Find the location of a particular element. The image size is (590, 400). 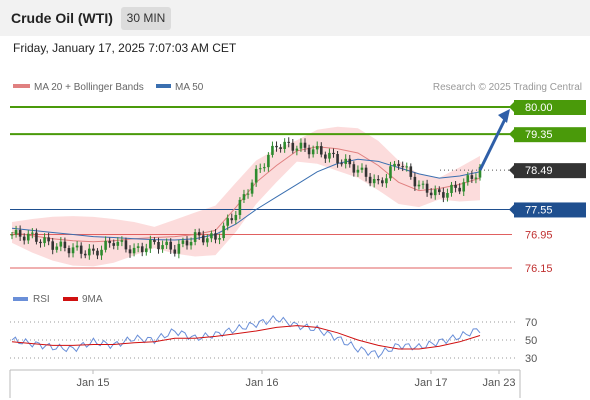

last-tag-78.49 is located at coordinates (550, 171).